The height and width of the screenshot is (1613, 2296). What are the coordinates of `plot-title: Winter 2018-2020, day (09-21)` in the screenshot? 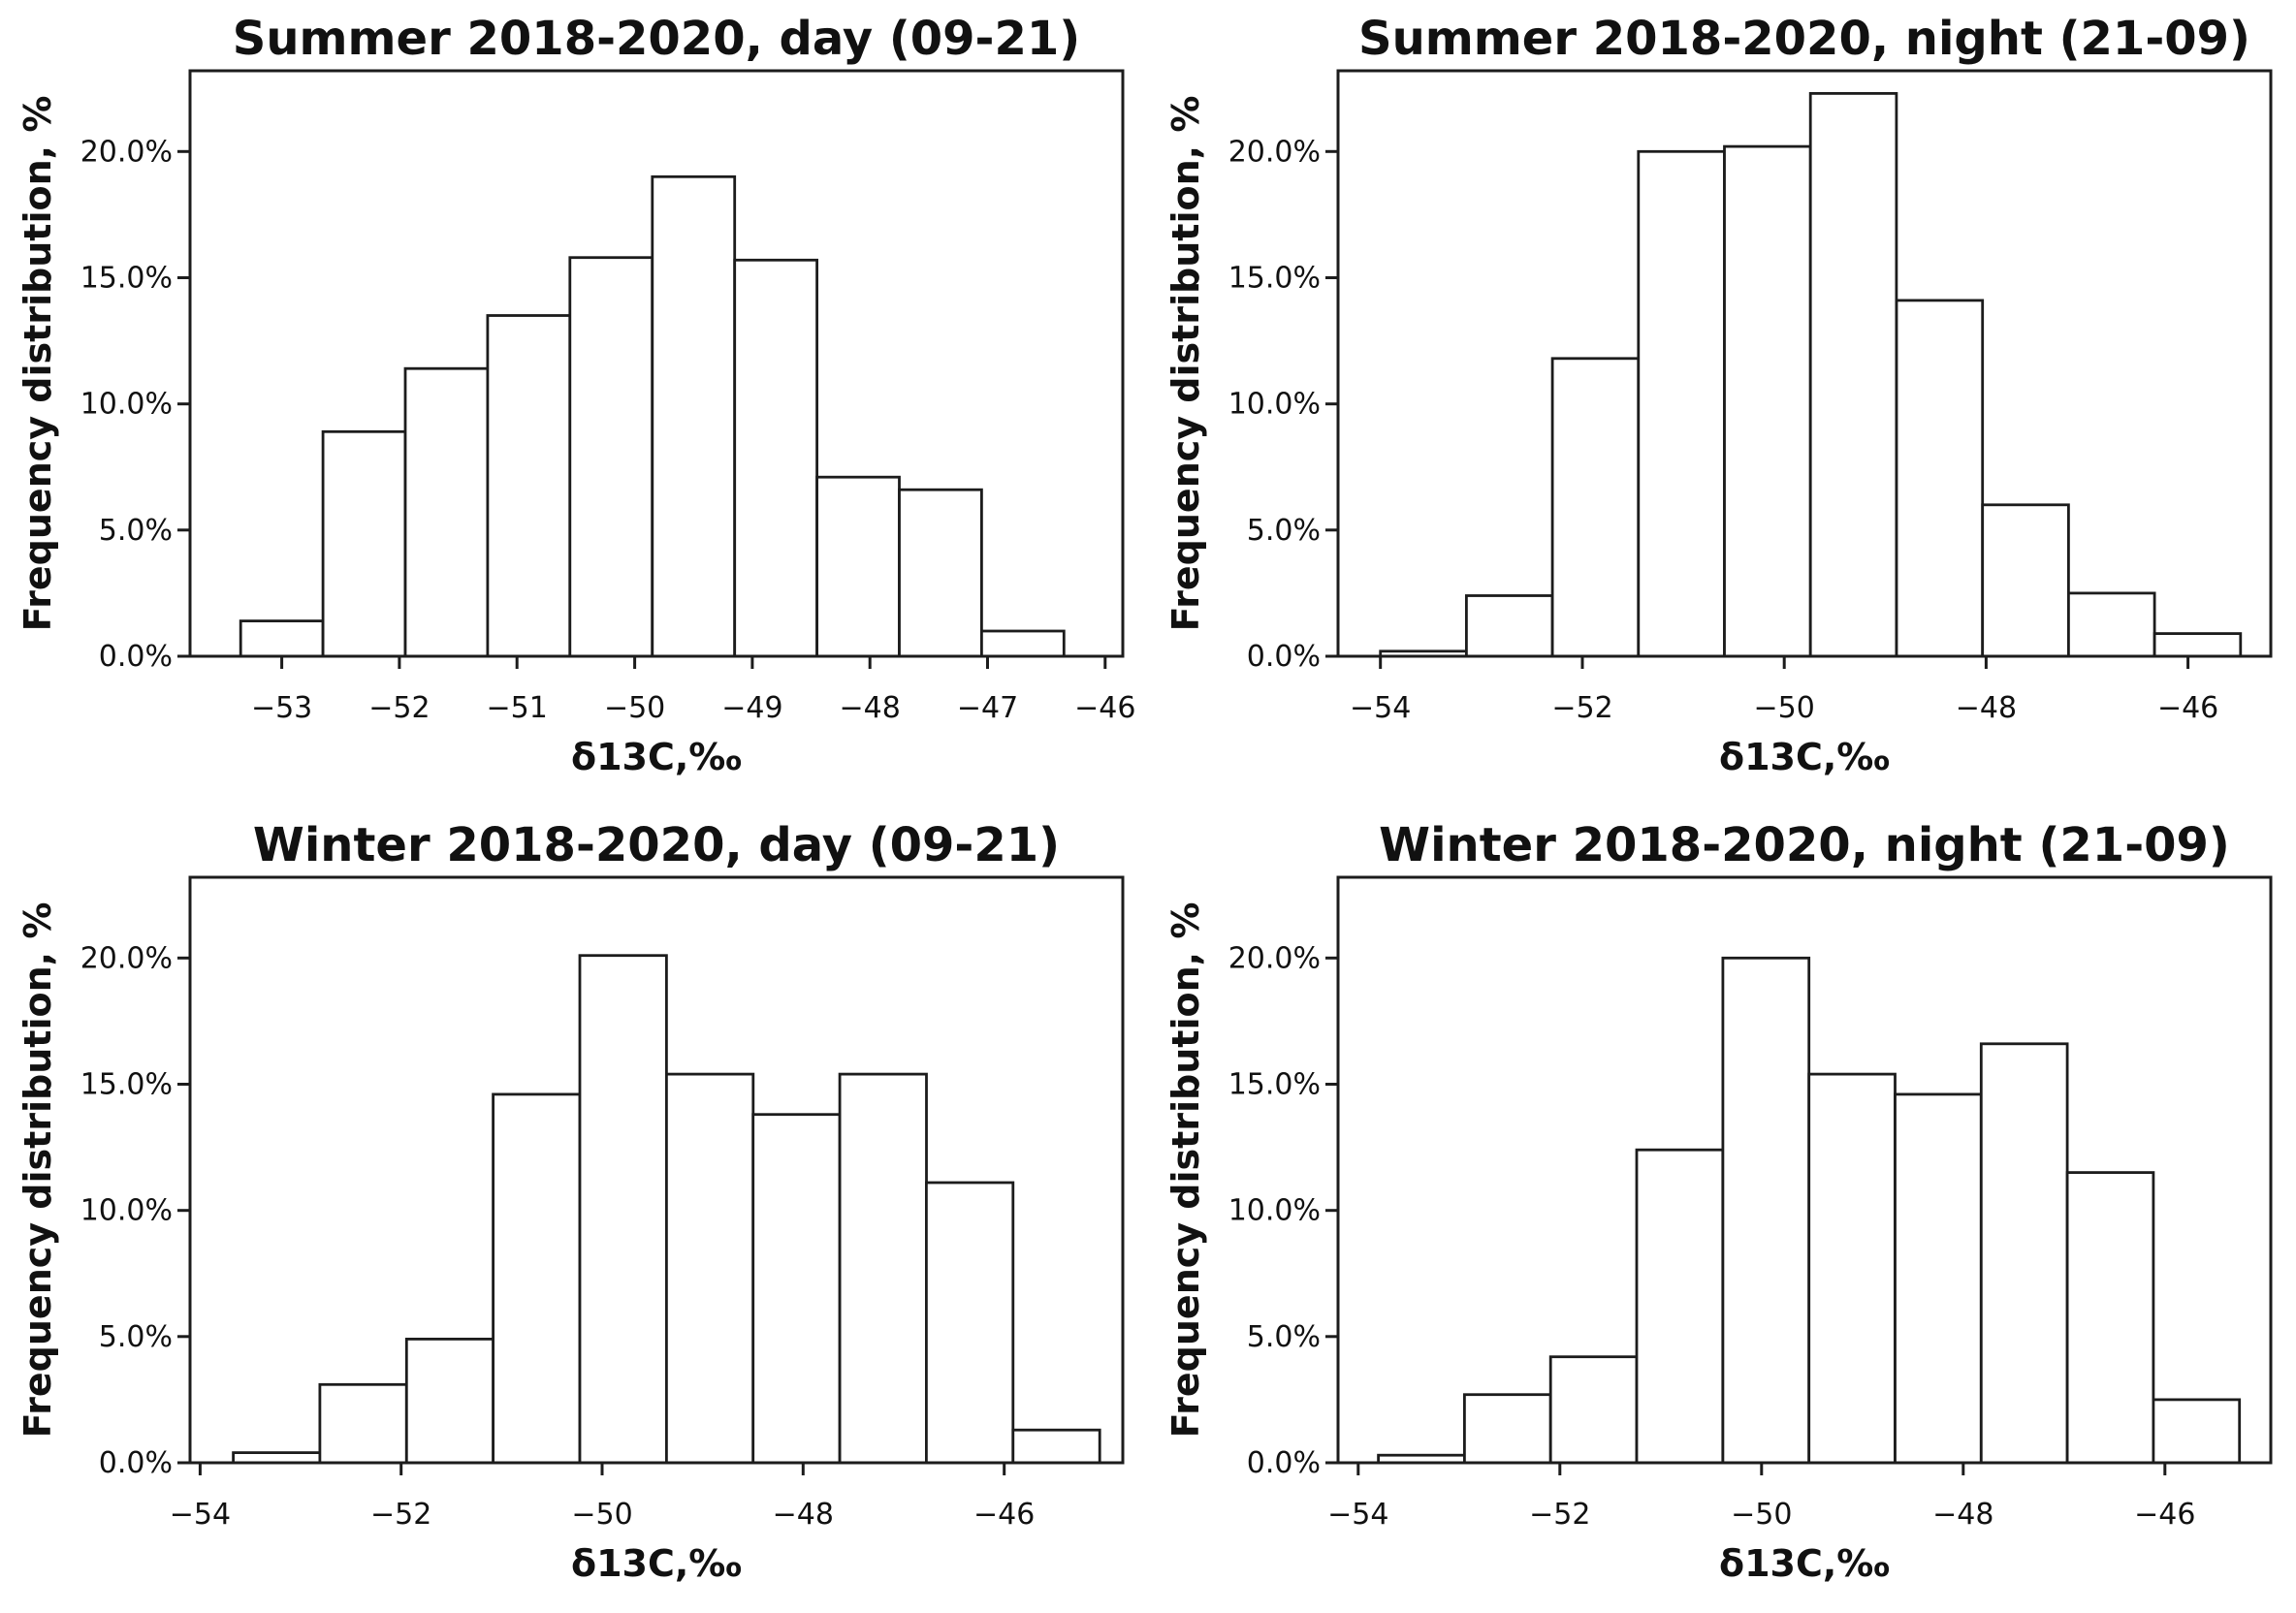 It's located at (656, 845).